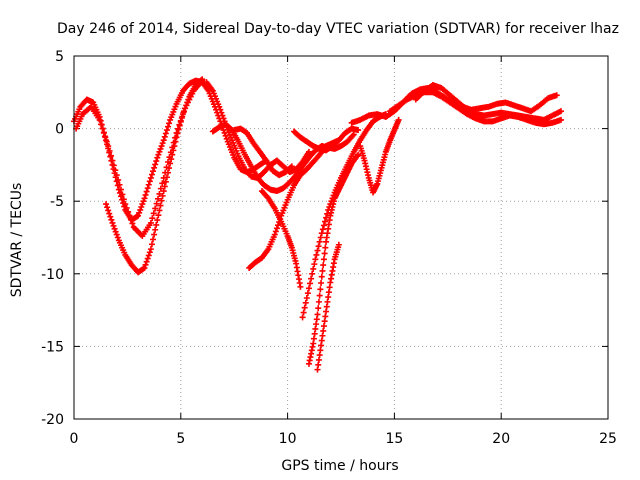 This screenshot has width=640, height=480. I want to click on x-tick-label: 0, so click(74, 439).